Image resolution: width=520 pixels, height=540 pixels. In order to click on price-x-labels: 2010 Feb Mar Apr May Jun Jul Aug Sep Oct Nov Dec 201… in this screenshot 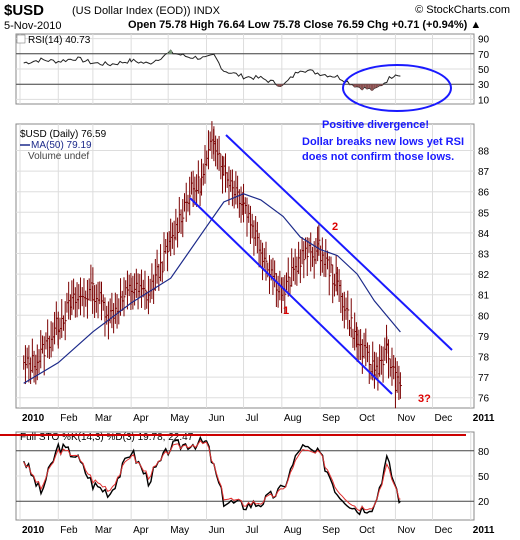, I will do `click(258, 418)`.